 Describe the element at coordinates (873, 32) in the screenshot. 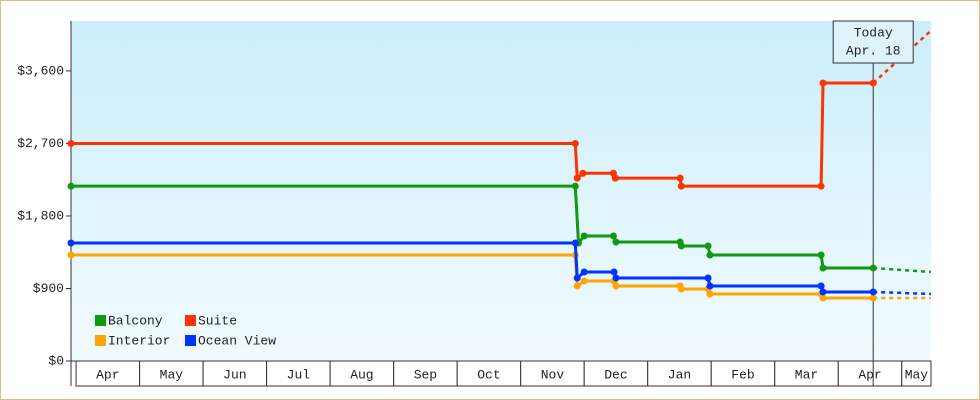

I see `today-label: Today` at that location.